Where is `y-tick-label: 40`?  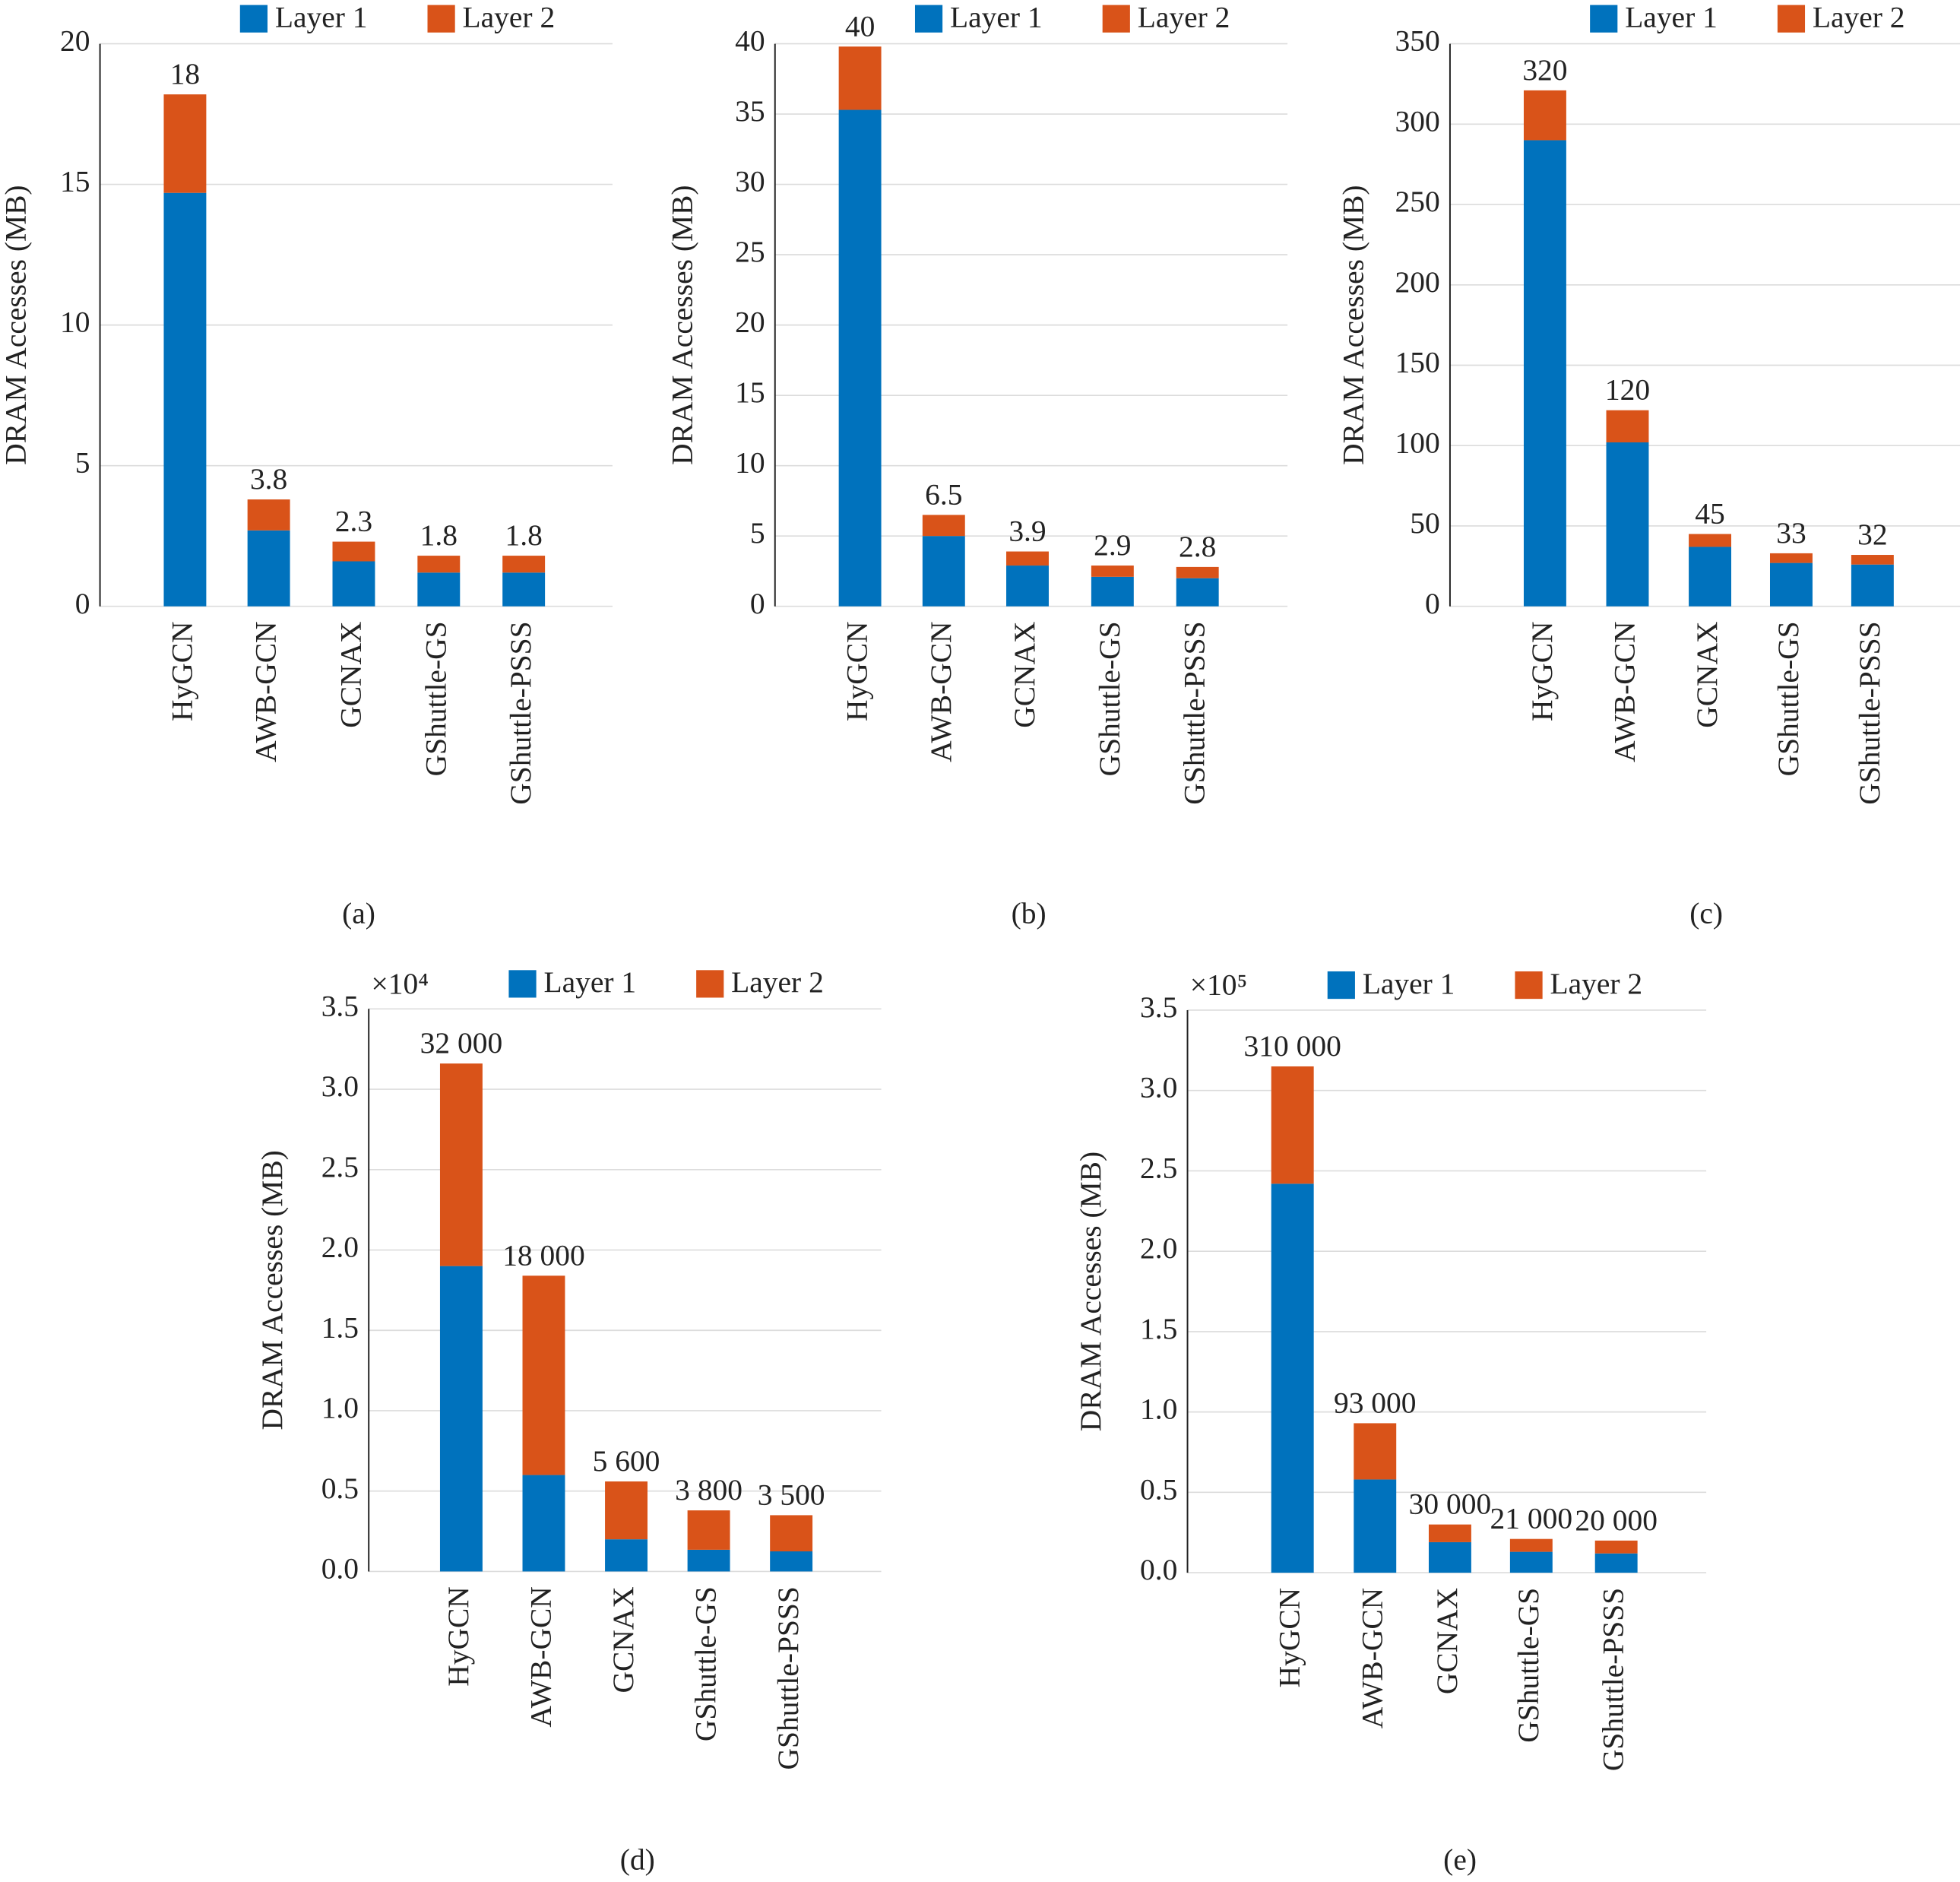 y-tick-label: 40 is located at coordinates (750, 41).